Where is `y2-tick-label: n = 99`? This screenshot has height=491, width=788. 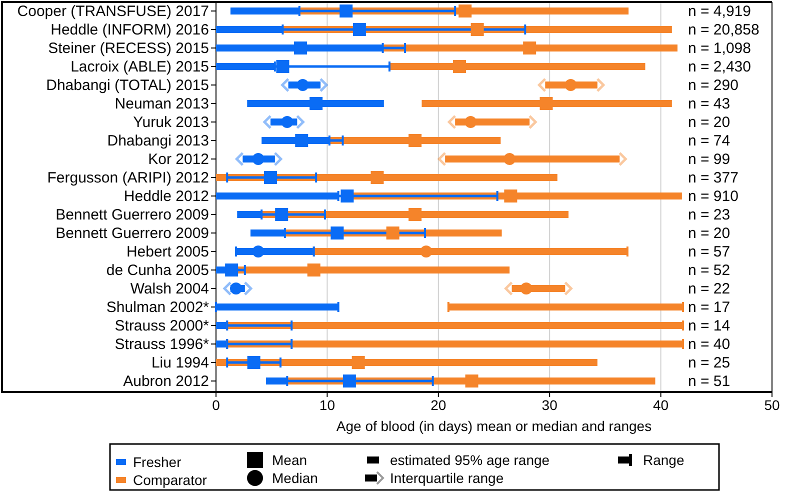 y2-tick-label: n = 99 is located at coordinates (709, 159).